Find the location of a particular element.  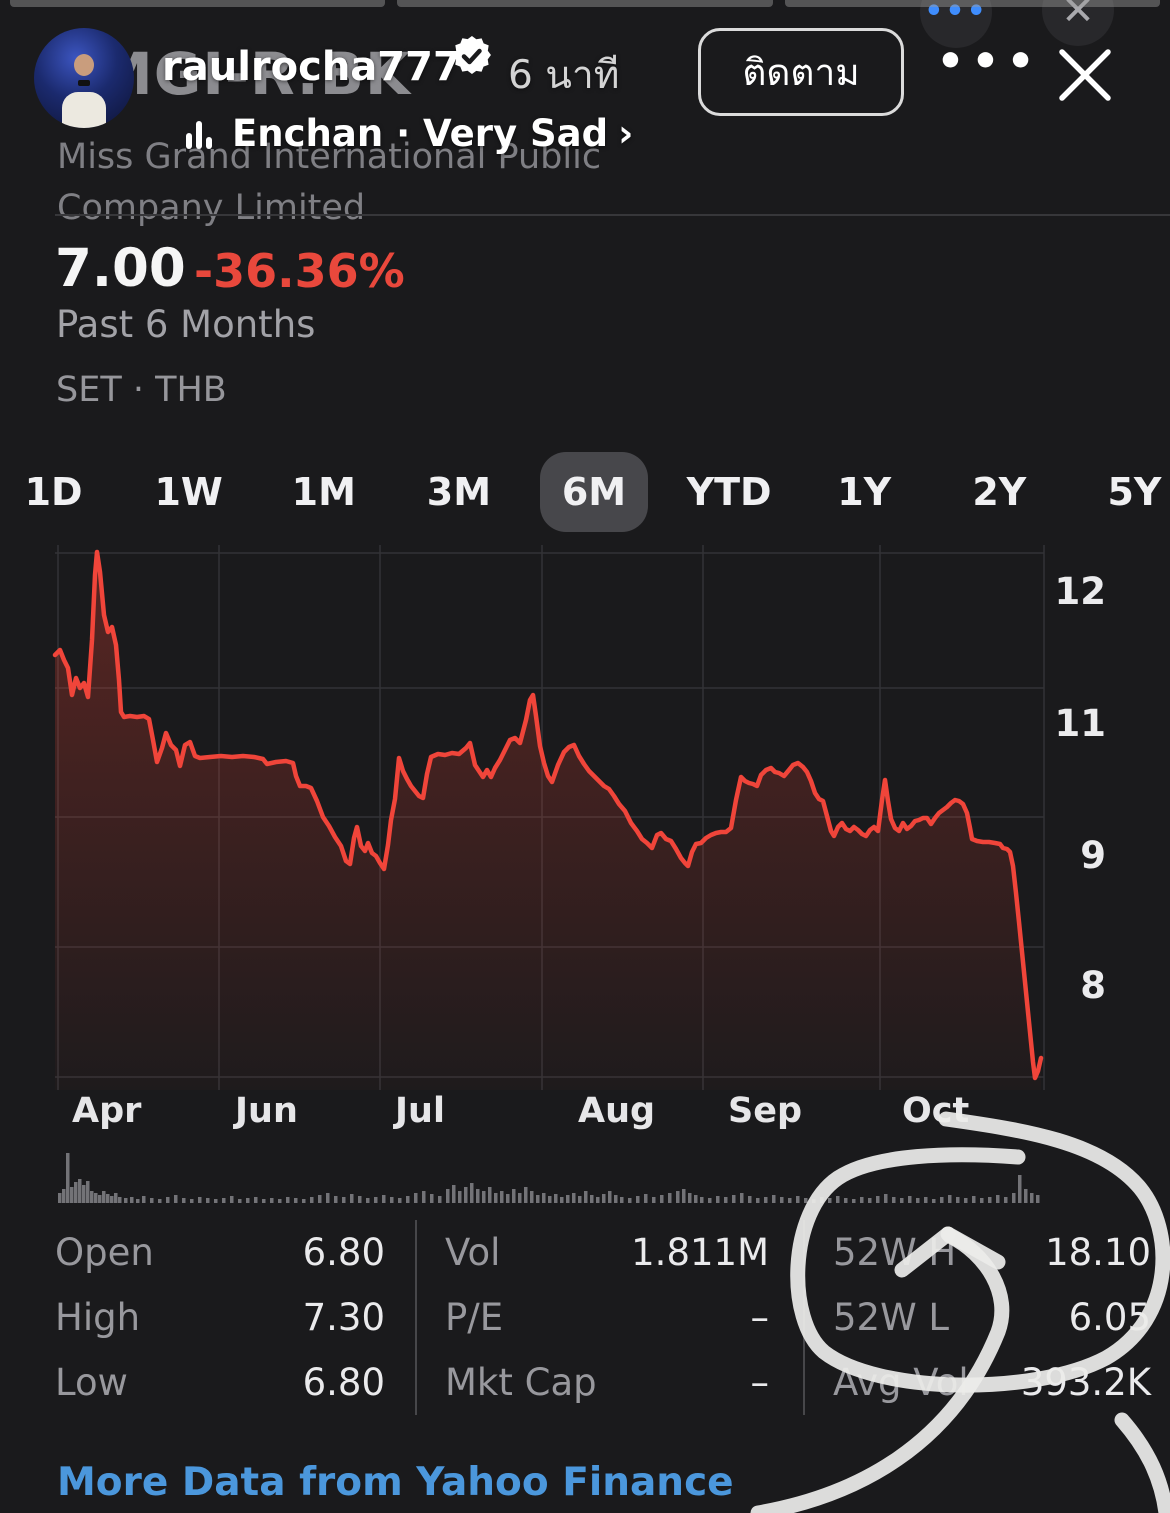

stats-column-3: 52W H 18.10 52W L 6.05 Avg Vol 393.2K is located at coordinates (986, 1317).